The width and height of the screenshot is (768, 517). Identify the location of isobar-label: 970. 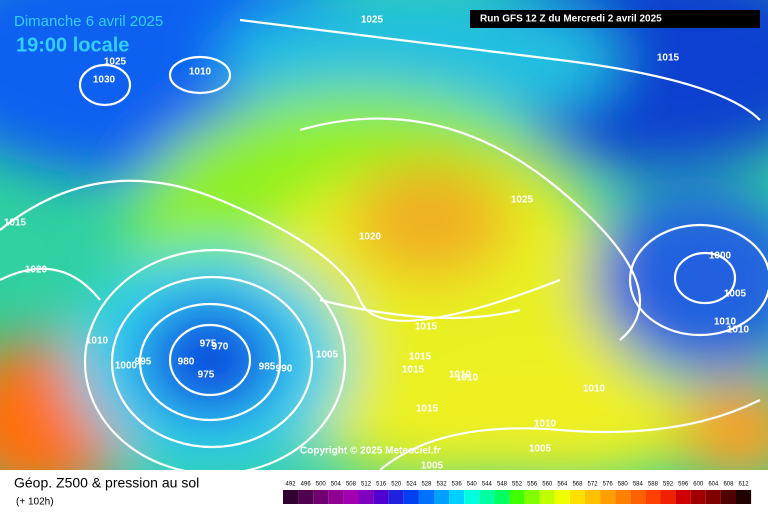
(220, 347).